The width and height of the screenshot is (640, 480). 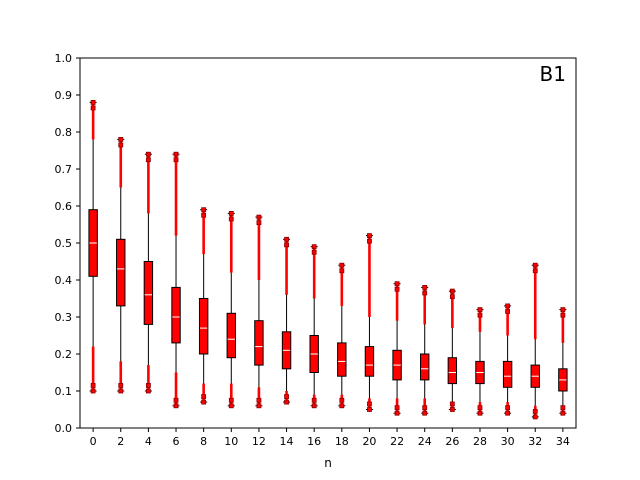 I want to click on y-tick-label: 1.0, so click(x=64, y=58).